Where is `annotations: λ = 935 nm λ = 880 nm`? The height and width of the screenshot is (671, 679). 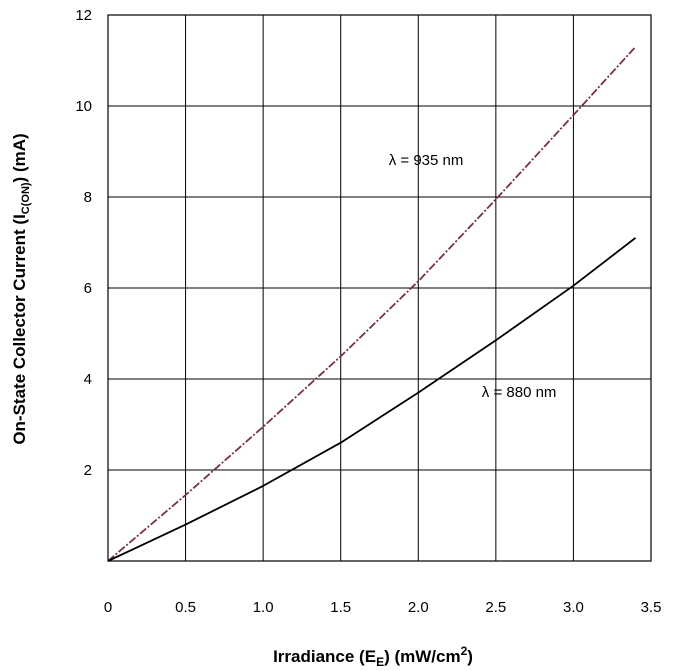
annotations: λ = 935 nm λ = 880 nm is located at coordinates (473, 276).